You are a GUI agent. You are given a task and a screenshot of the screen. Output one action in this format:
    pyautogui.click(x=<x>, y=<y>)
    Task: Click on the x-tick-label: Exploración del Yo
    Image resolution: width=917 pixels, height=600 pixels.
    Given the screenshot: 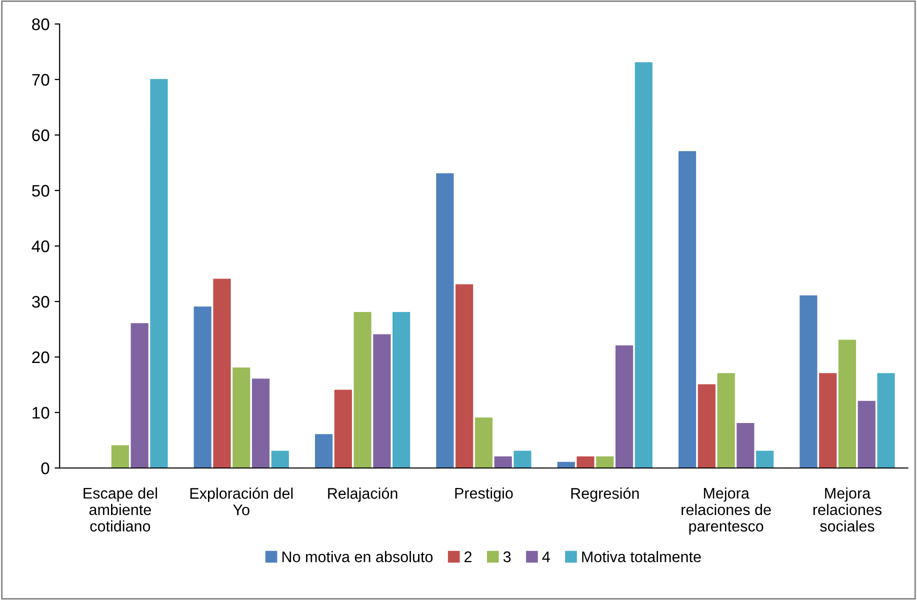 What is the action you would take?
    pyautogui.click(x=241, y=501)
    